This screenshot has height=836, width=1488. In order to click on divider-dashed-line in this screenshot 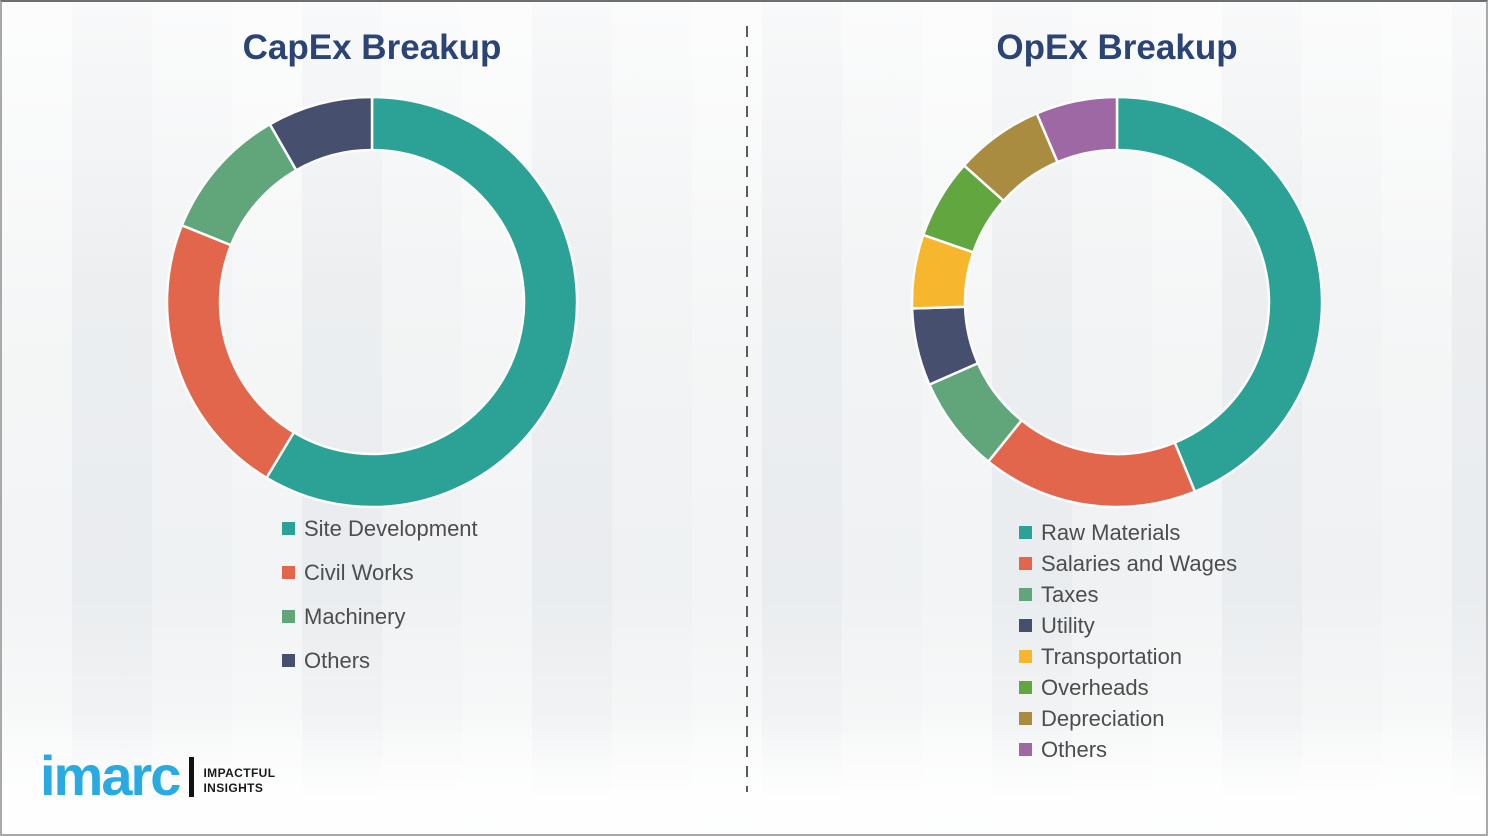, I will do `click(747, 409)`.